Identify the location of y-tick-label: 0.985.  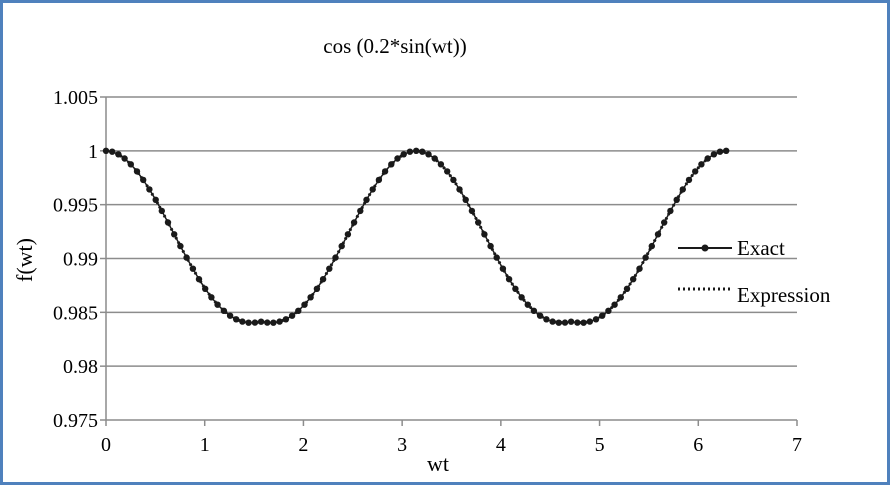
(75, 313).